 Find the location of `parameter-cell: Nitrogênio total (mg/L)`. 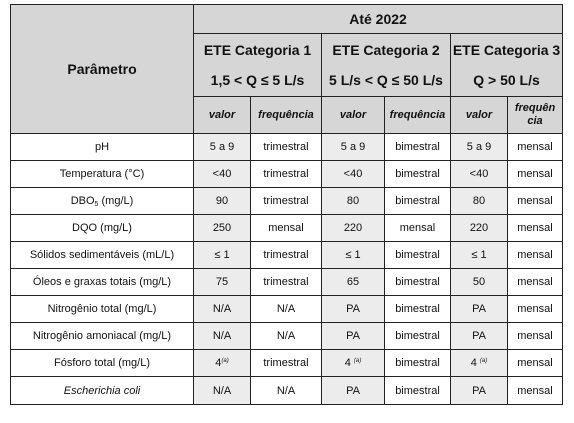

parameter-cell: Nitrogênio total (mg/L) is located at coordinates (102, 309).